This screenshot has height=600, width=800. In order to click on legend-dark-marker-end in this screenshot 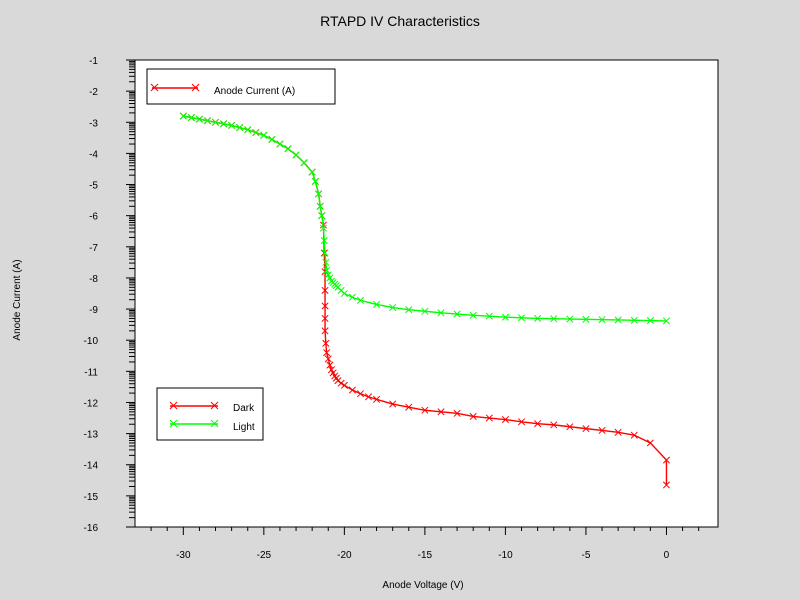, I will do `click(214, 405)`.